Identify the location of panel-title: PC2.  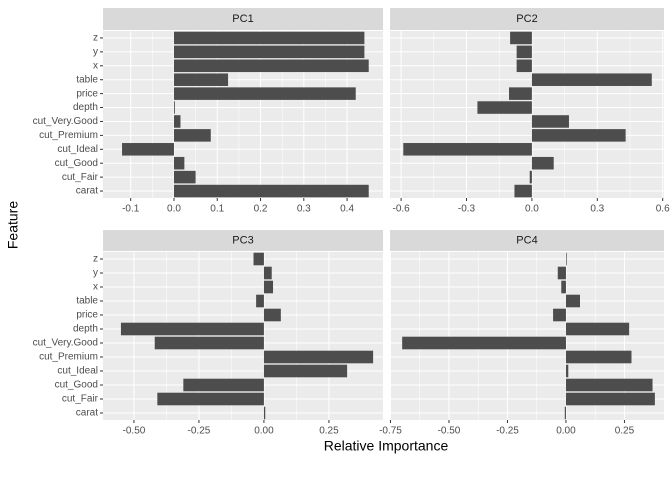
(526, 19).